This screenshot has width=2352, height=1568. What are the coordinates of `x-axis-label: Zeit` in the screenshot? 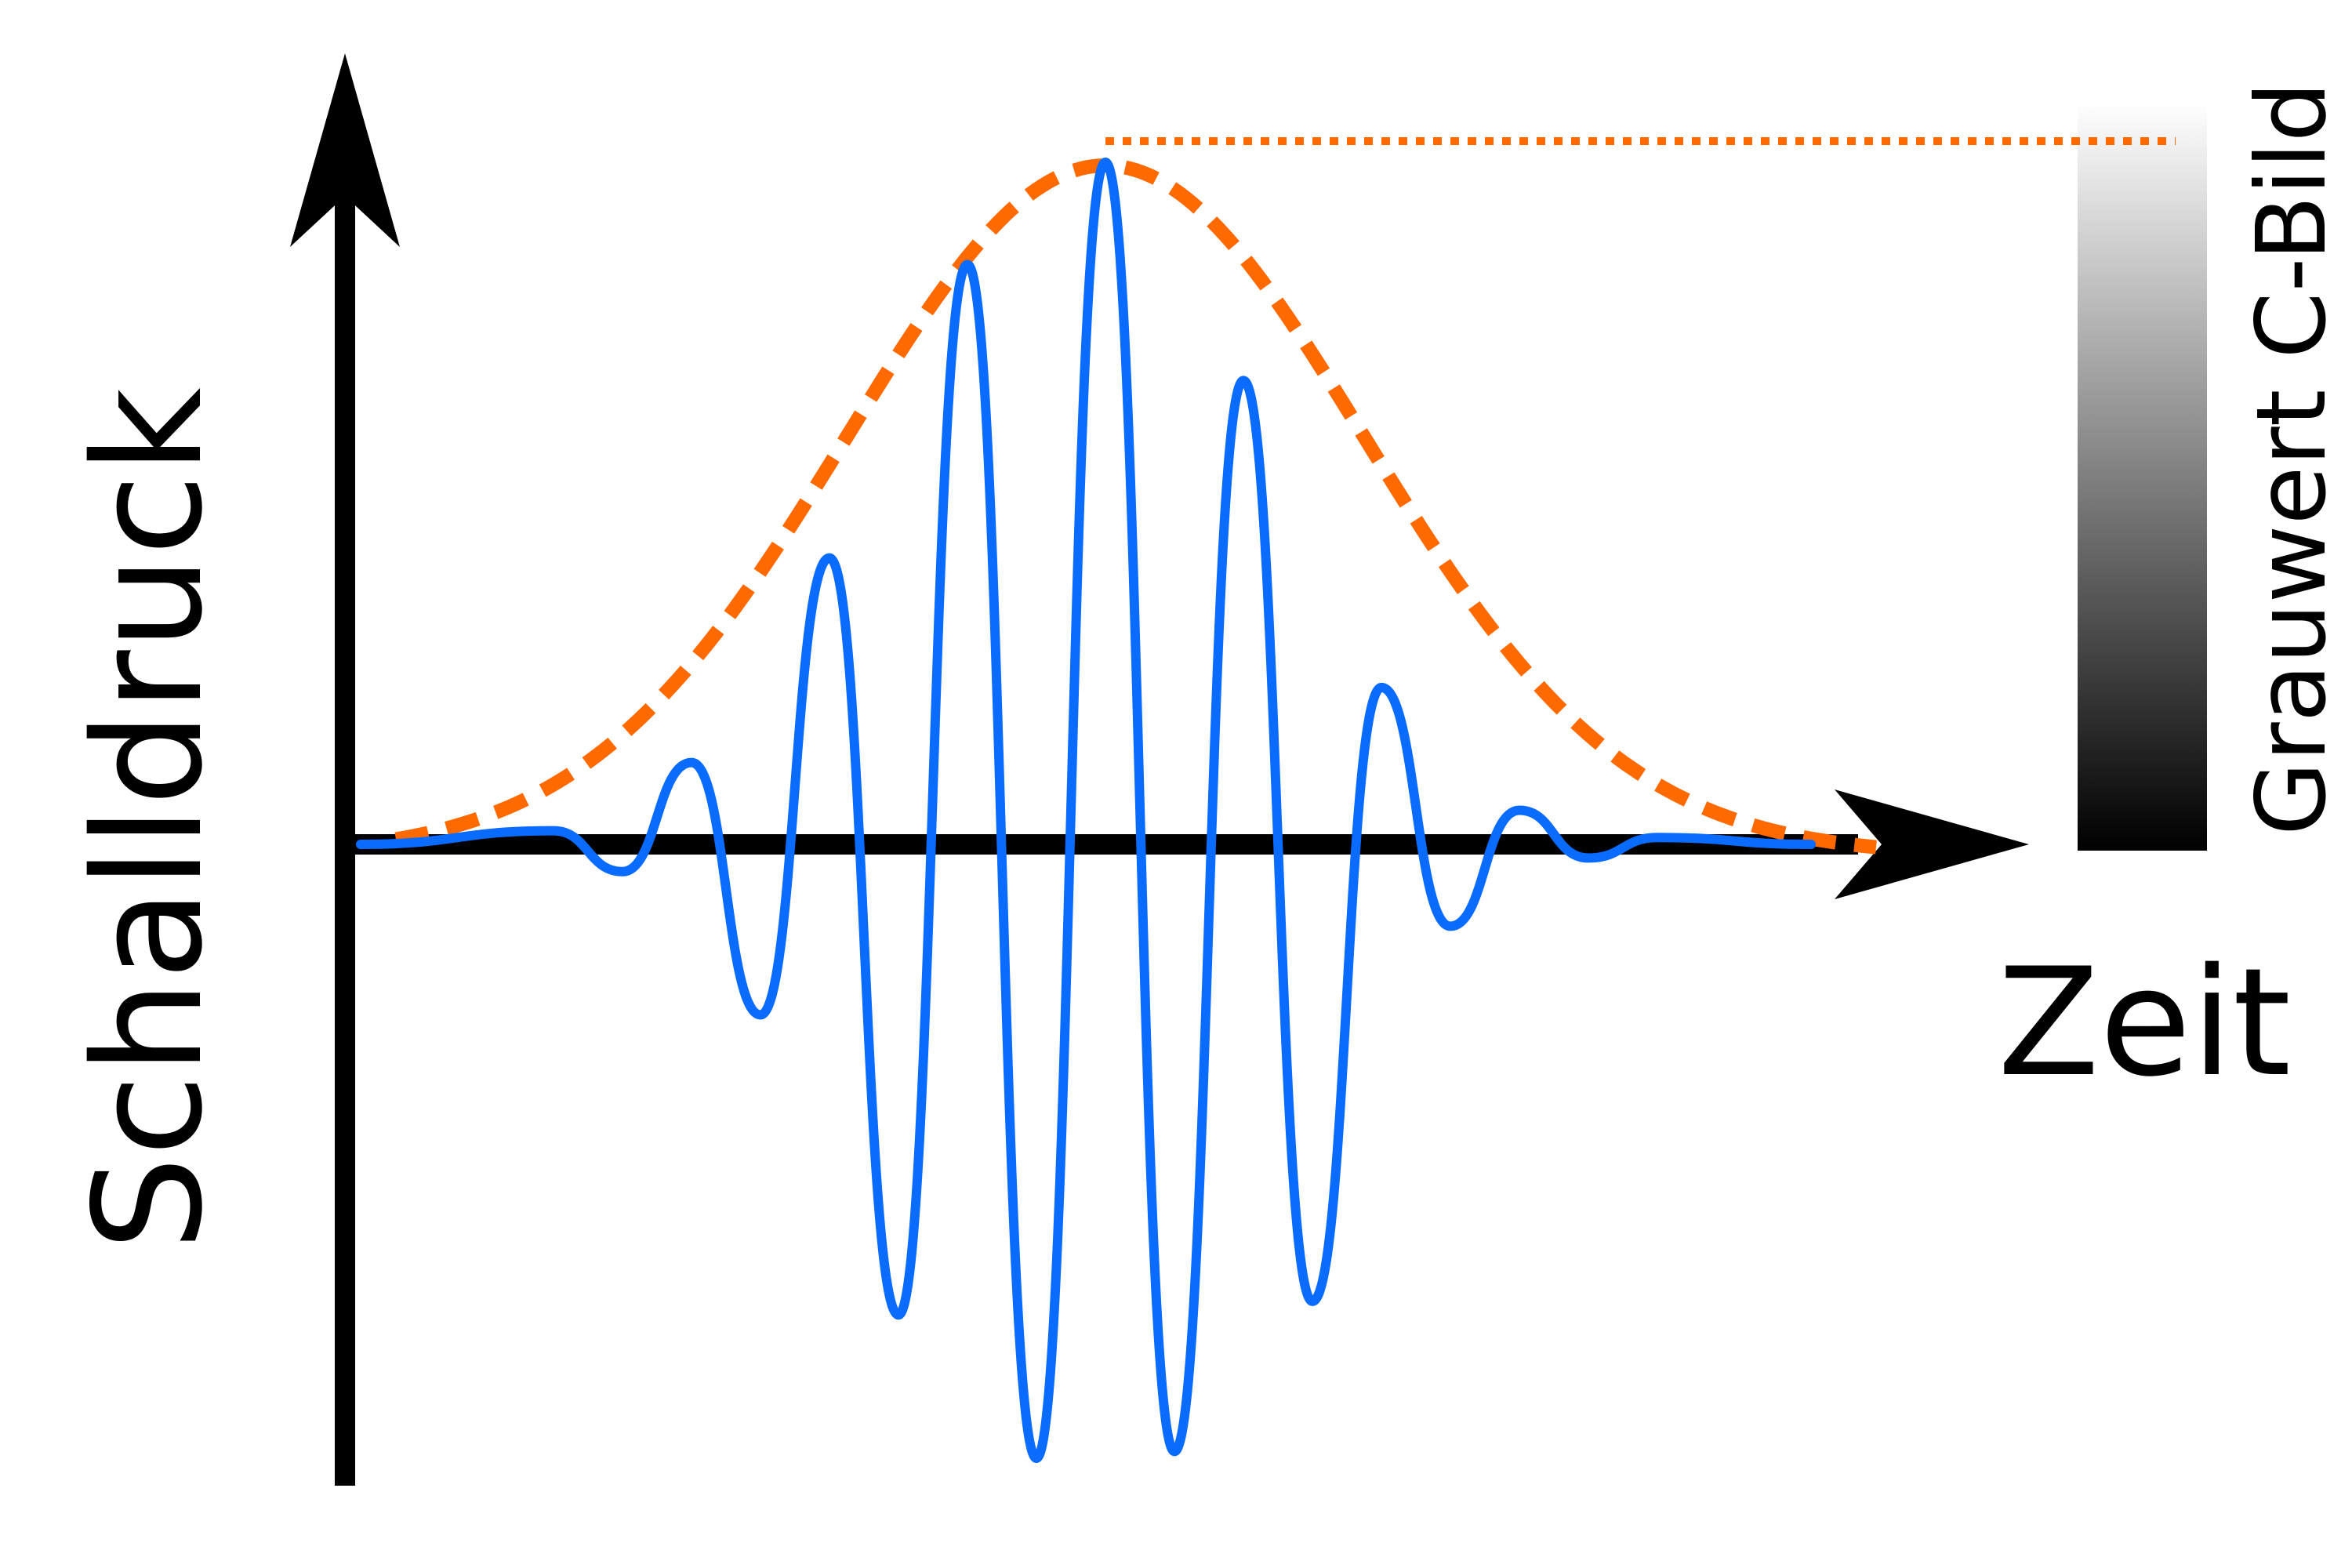 It's located at (2144, 1022).